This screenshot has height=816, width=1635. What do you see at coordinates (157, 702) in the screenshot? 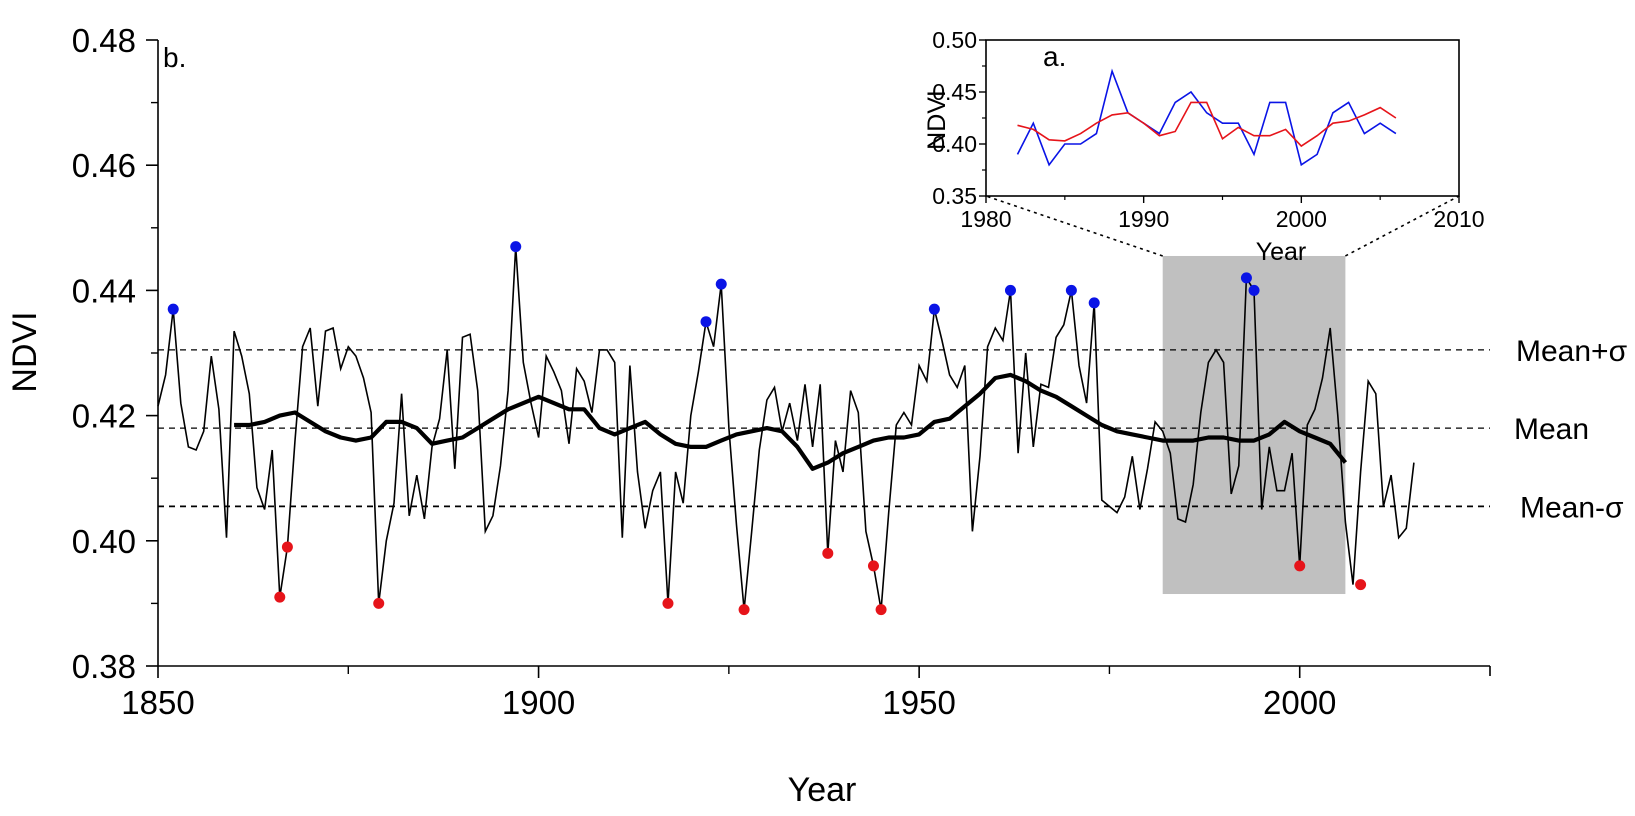
I see `x-tick-label: 1850` at bounding box center [157, 702].